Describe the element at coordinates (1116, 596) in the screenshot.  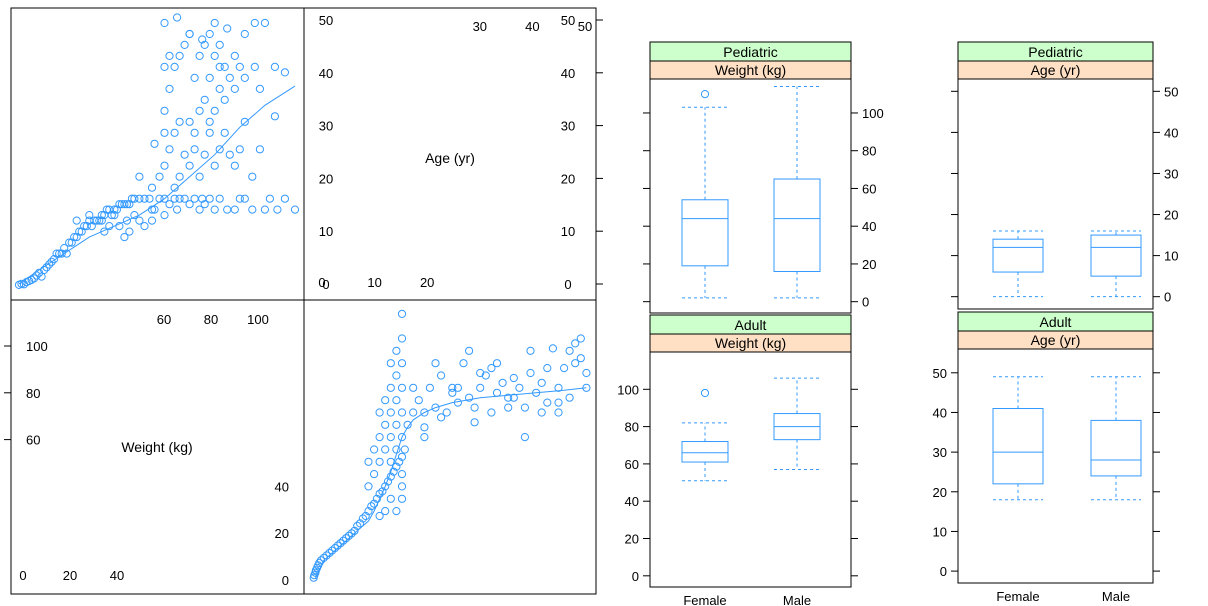
I see `category-label: Male` at that location.